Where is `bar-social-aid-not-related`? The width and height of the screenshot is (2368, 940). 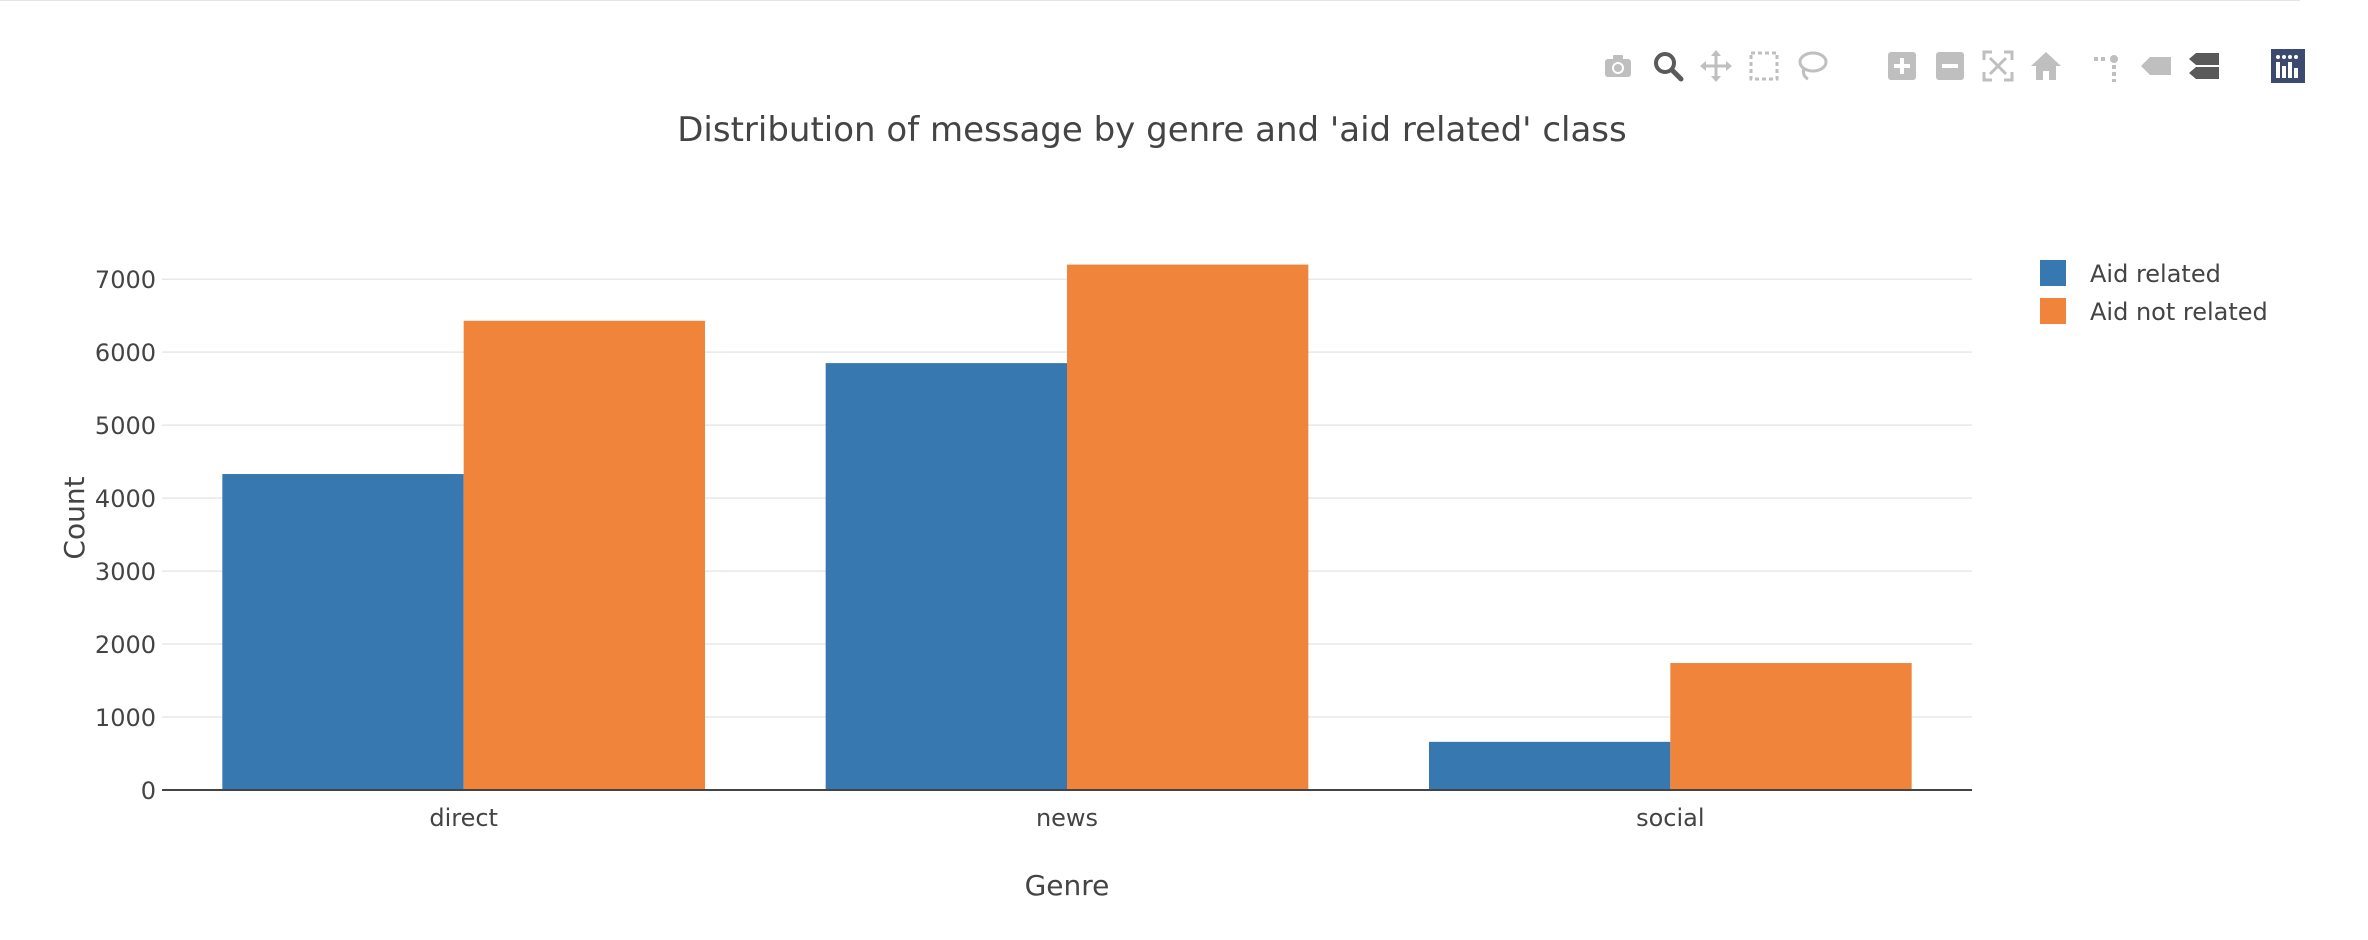 bar-social-aid-not-related is located at coordinates (1791, 726).